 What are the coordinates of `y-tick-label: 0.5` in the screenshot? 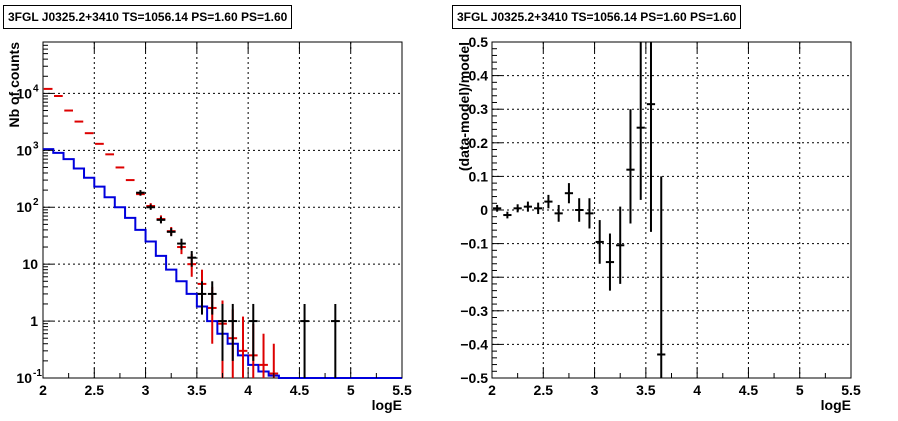 It's located at (479, 42).